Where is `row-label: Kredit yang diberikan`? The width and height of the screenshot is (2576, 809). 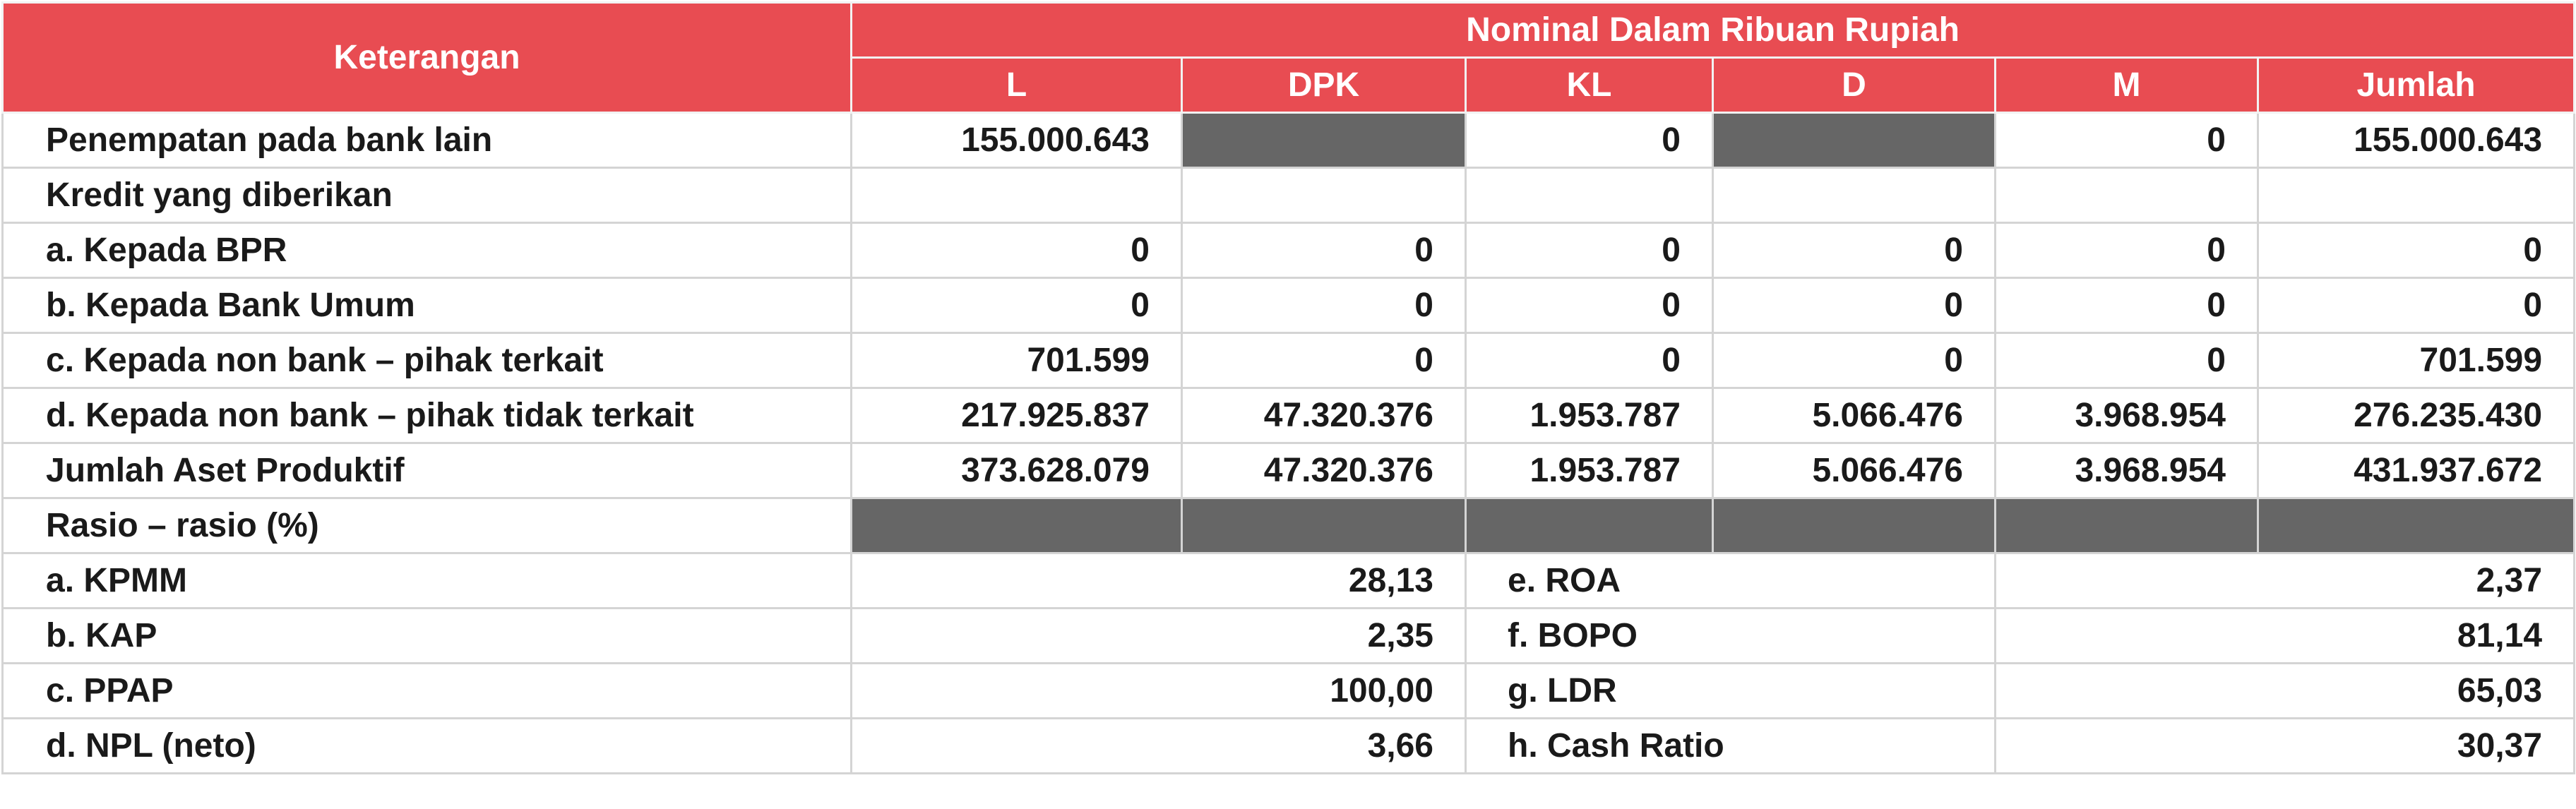
row-label: Kredit yang diberikan is located at coordinates (426, 195).